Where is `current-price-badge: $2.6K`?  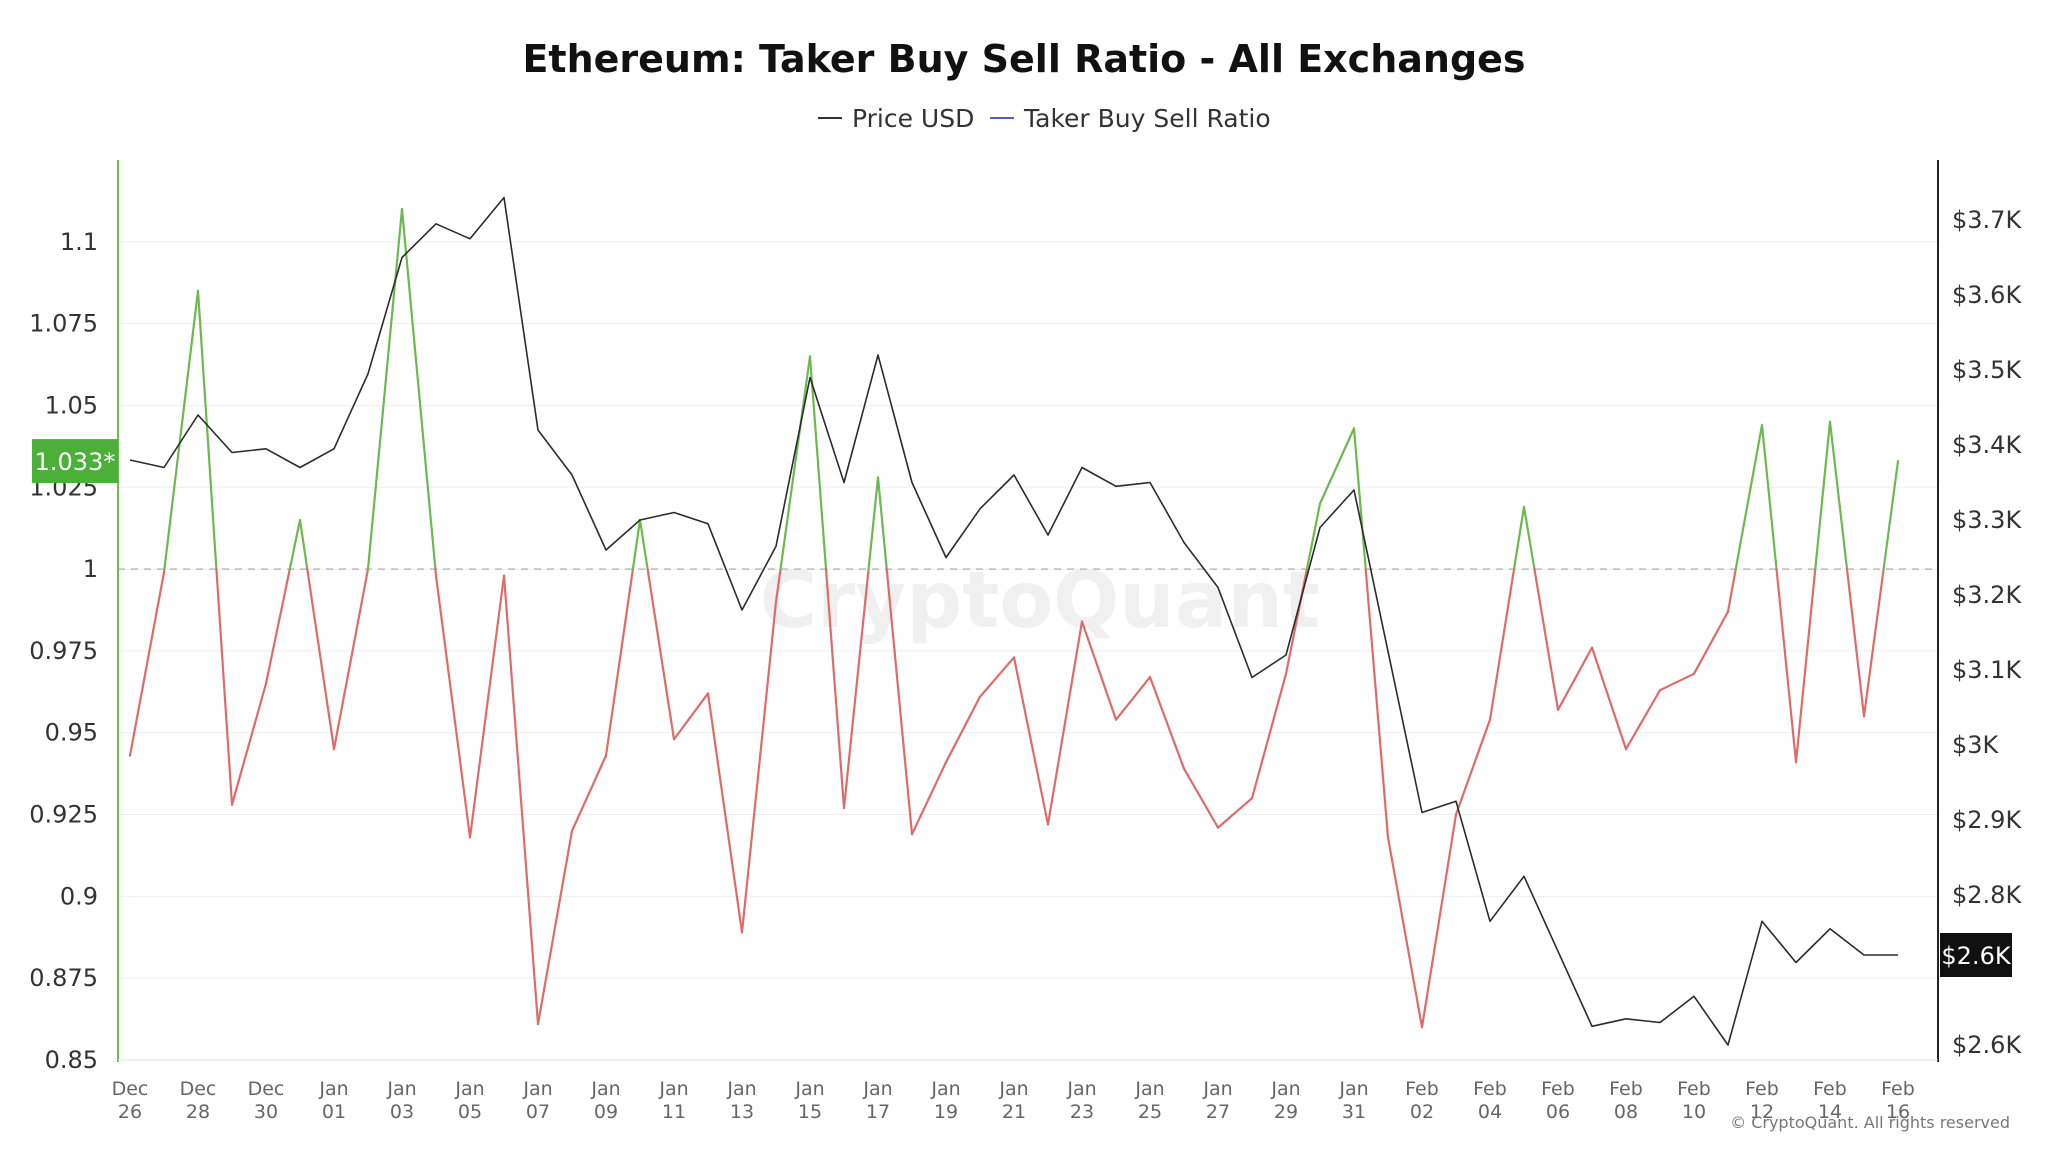 current-price-badge: $2.6K is located at coordinates (1976, 955).